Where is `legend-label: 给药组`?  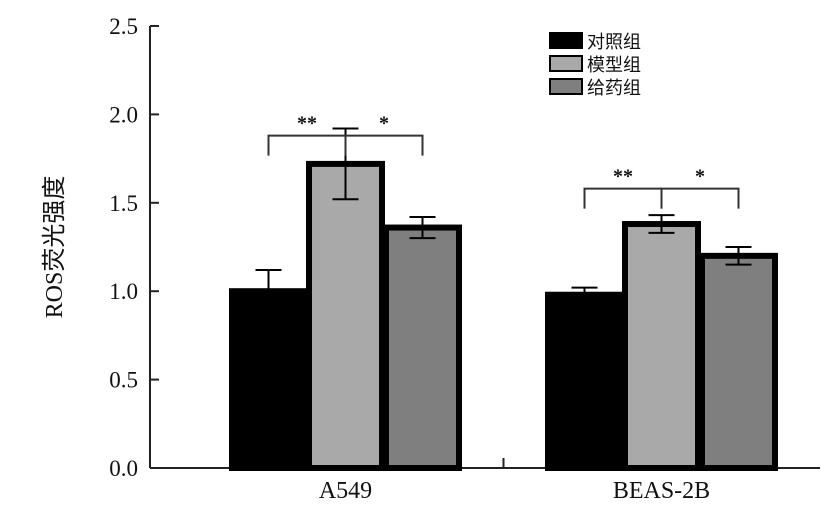
legend-label: 给药组 is located at coordinates (614, 88).